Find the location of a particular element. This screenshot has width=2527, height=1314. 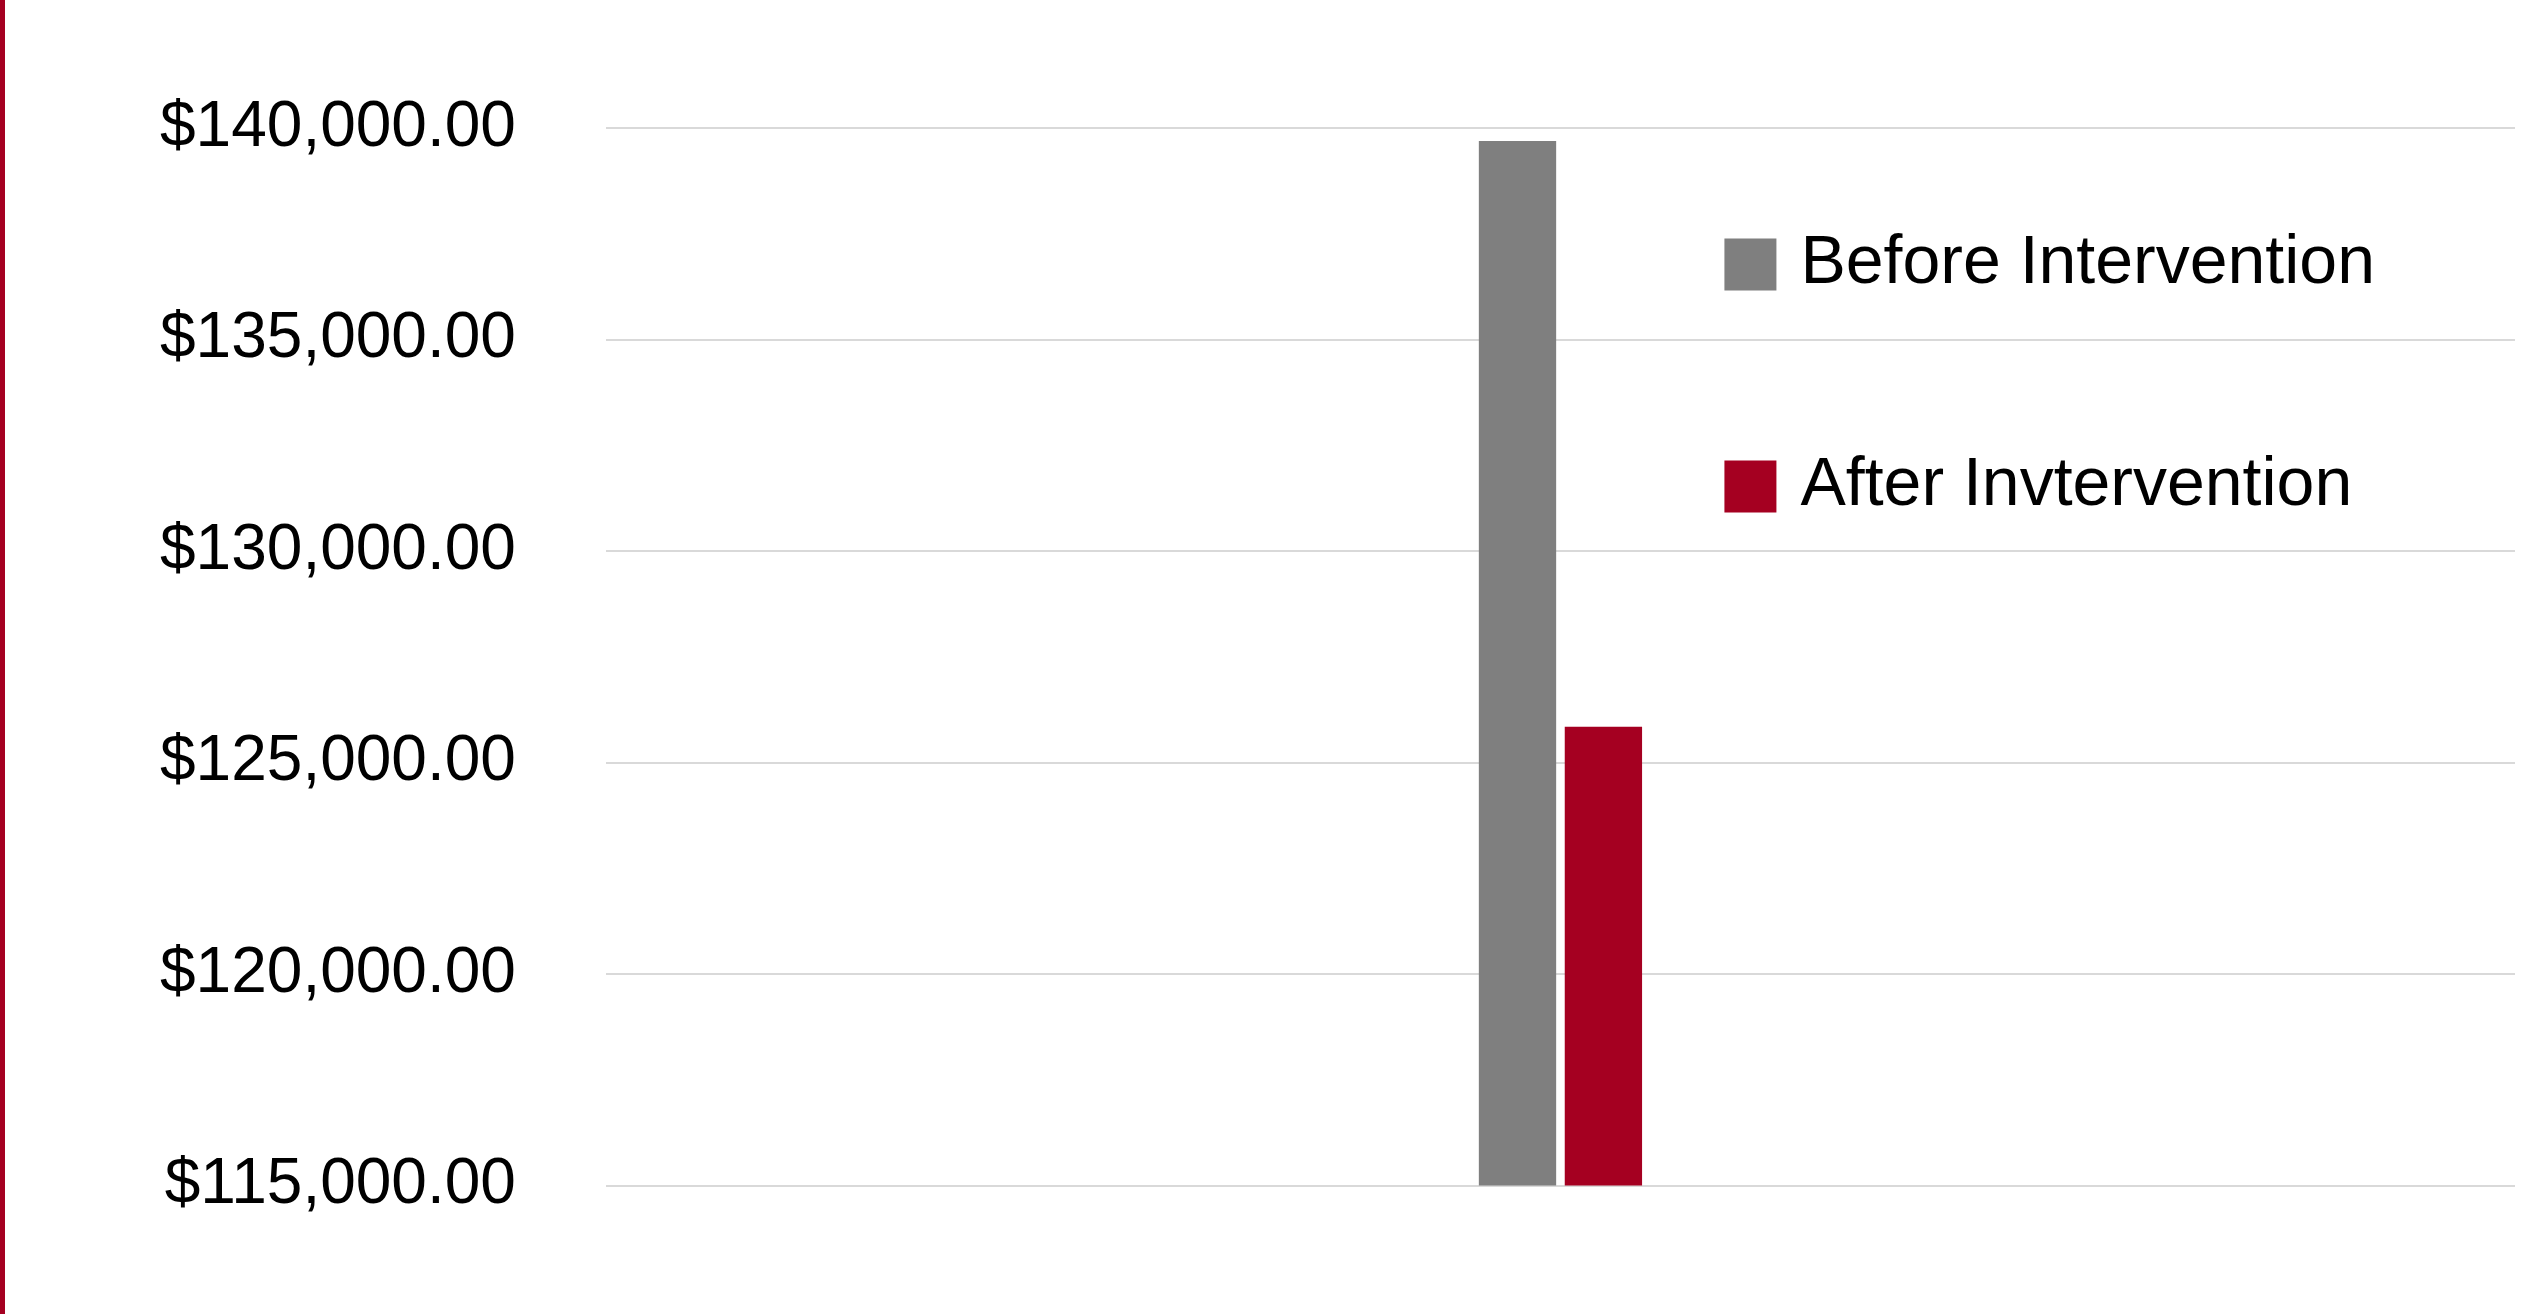

y-tick-label: $125,000.00 is located at coordinates (338, 758).